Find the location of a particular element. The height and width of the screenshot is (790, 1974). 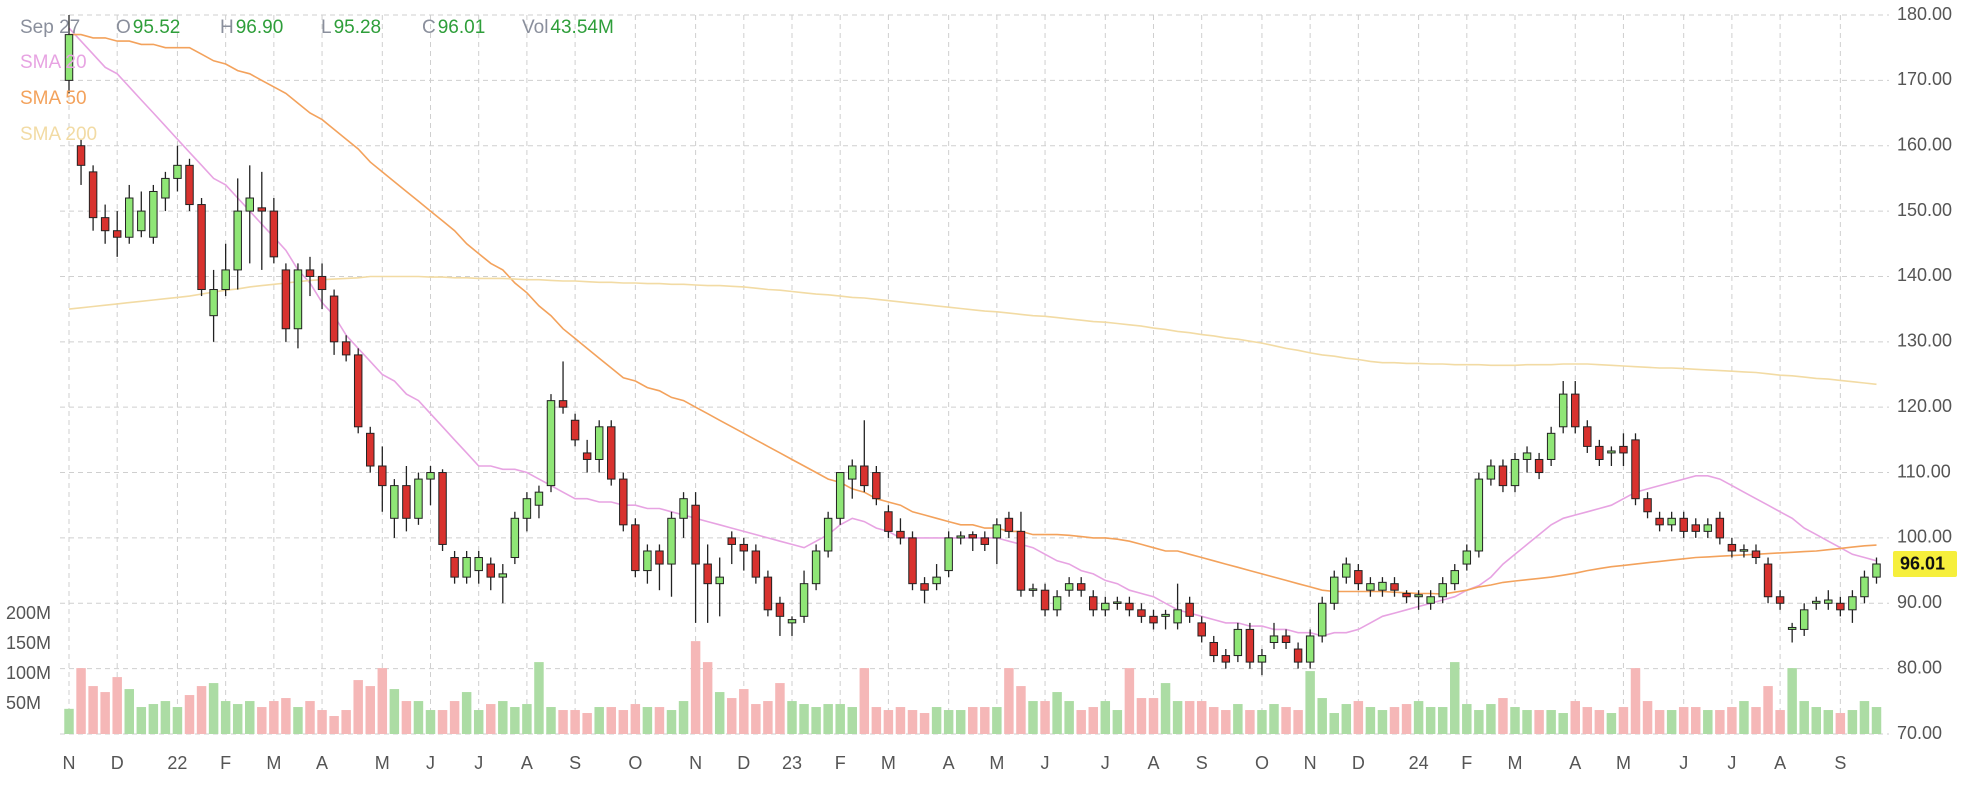

x-tick-label: D is located at coordinates (117, 763).